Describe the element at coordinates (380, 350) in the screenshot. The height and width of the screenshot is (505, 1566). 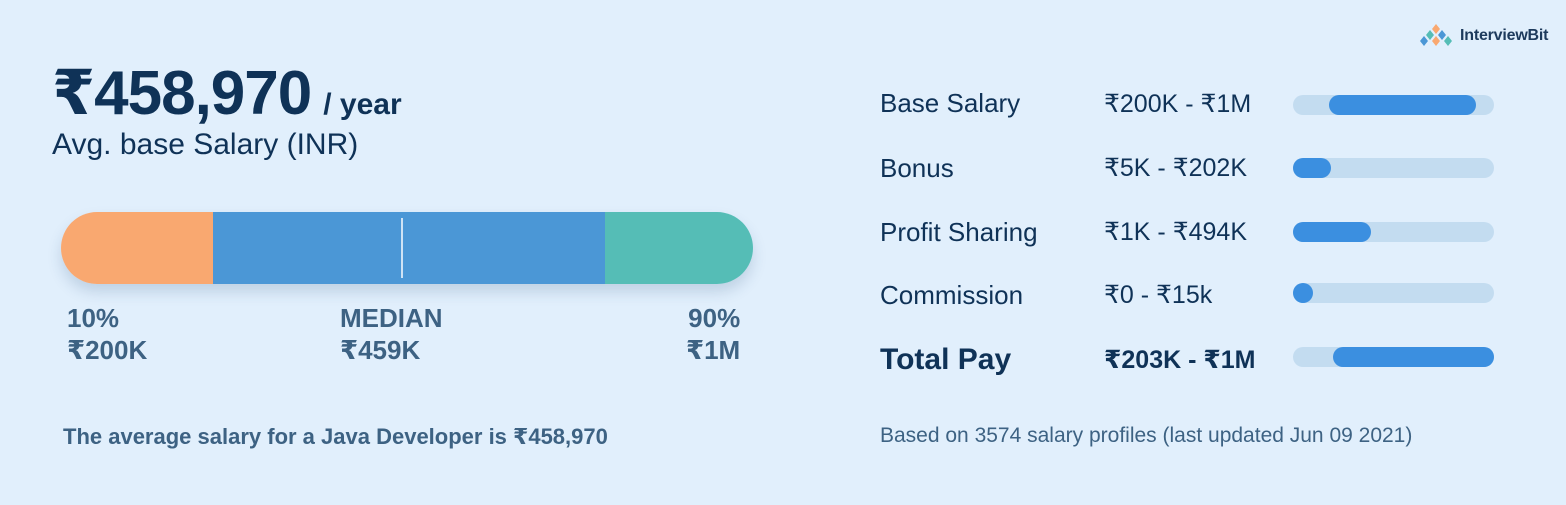
I see `median-value: ₹459K` at that location.